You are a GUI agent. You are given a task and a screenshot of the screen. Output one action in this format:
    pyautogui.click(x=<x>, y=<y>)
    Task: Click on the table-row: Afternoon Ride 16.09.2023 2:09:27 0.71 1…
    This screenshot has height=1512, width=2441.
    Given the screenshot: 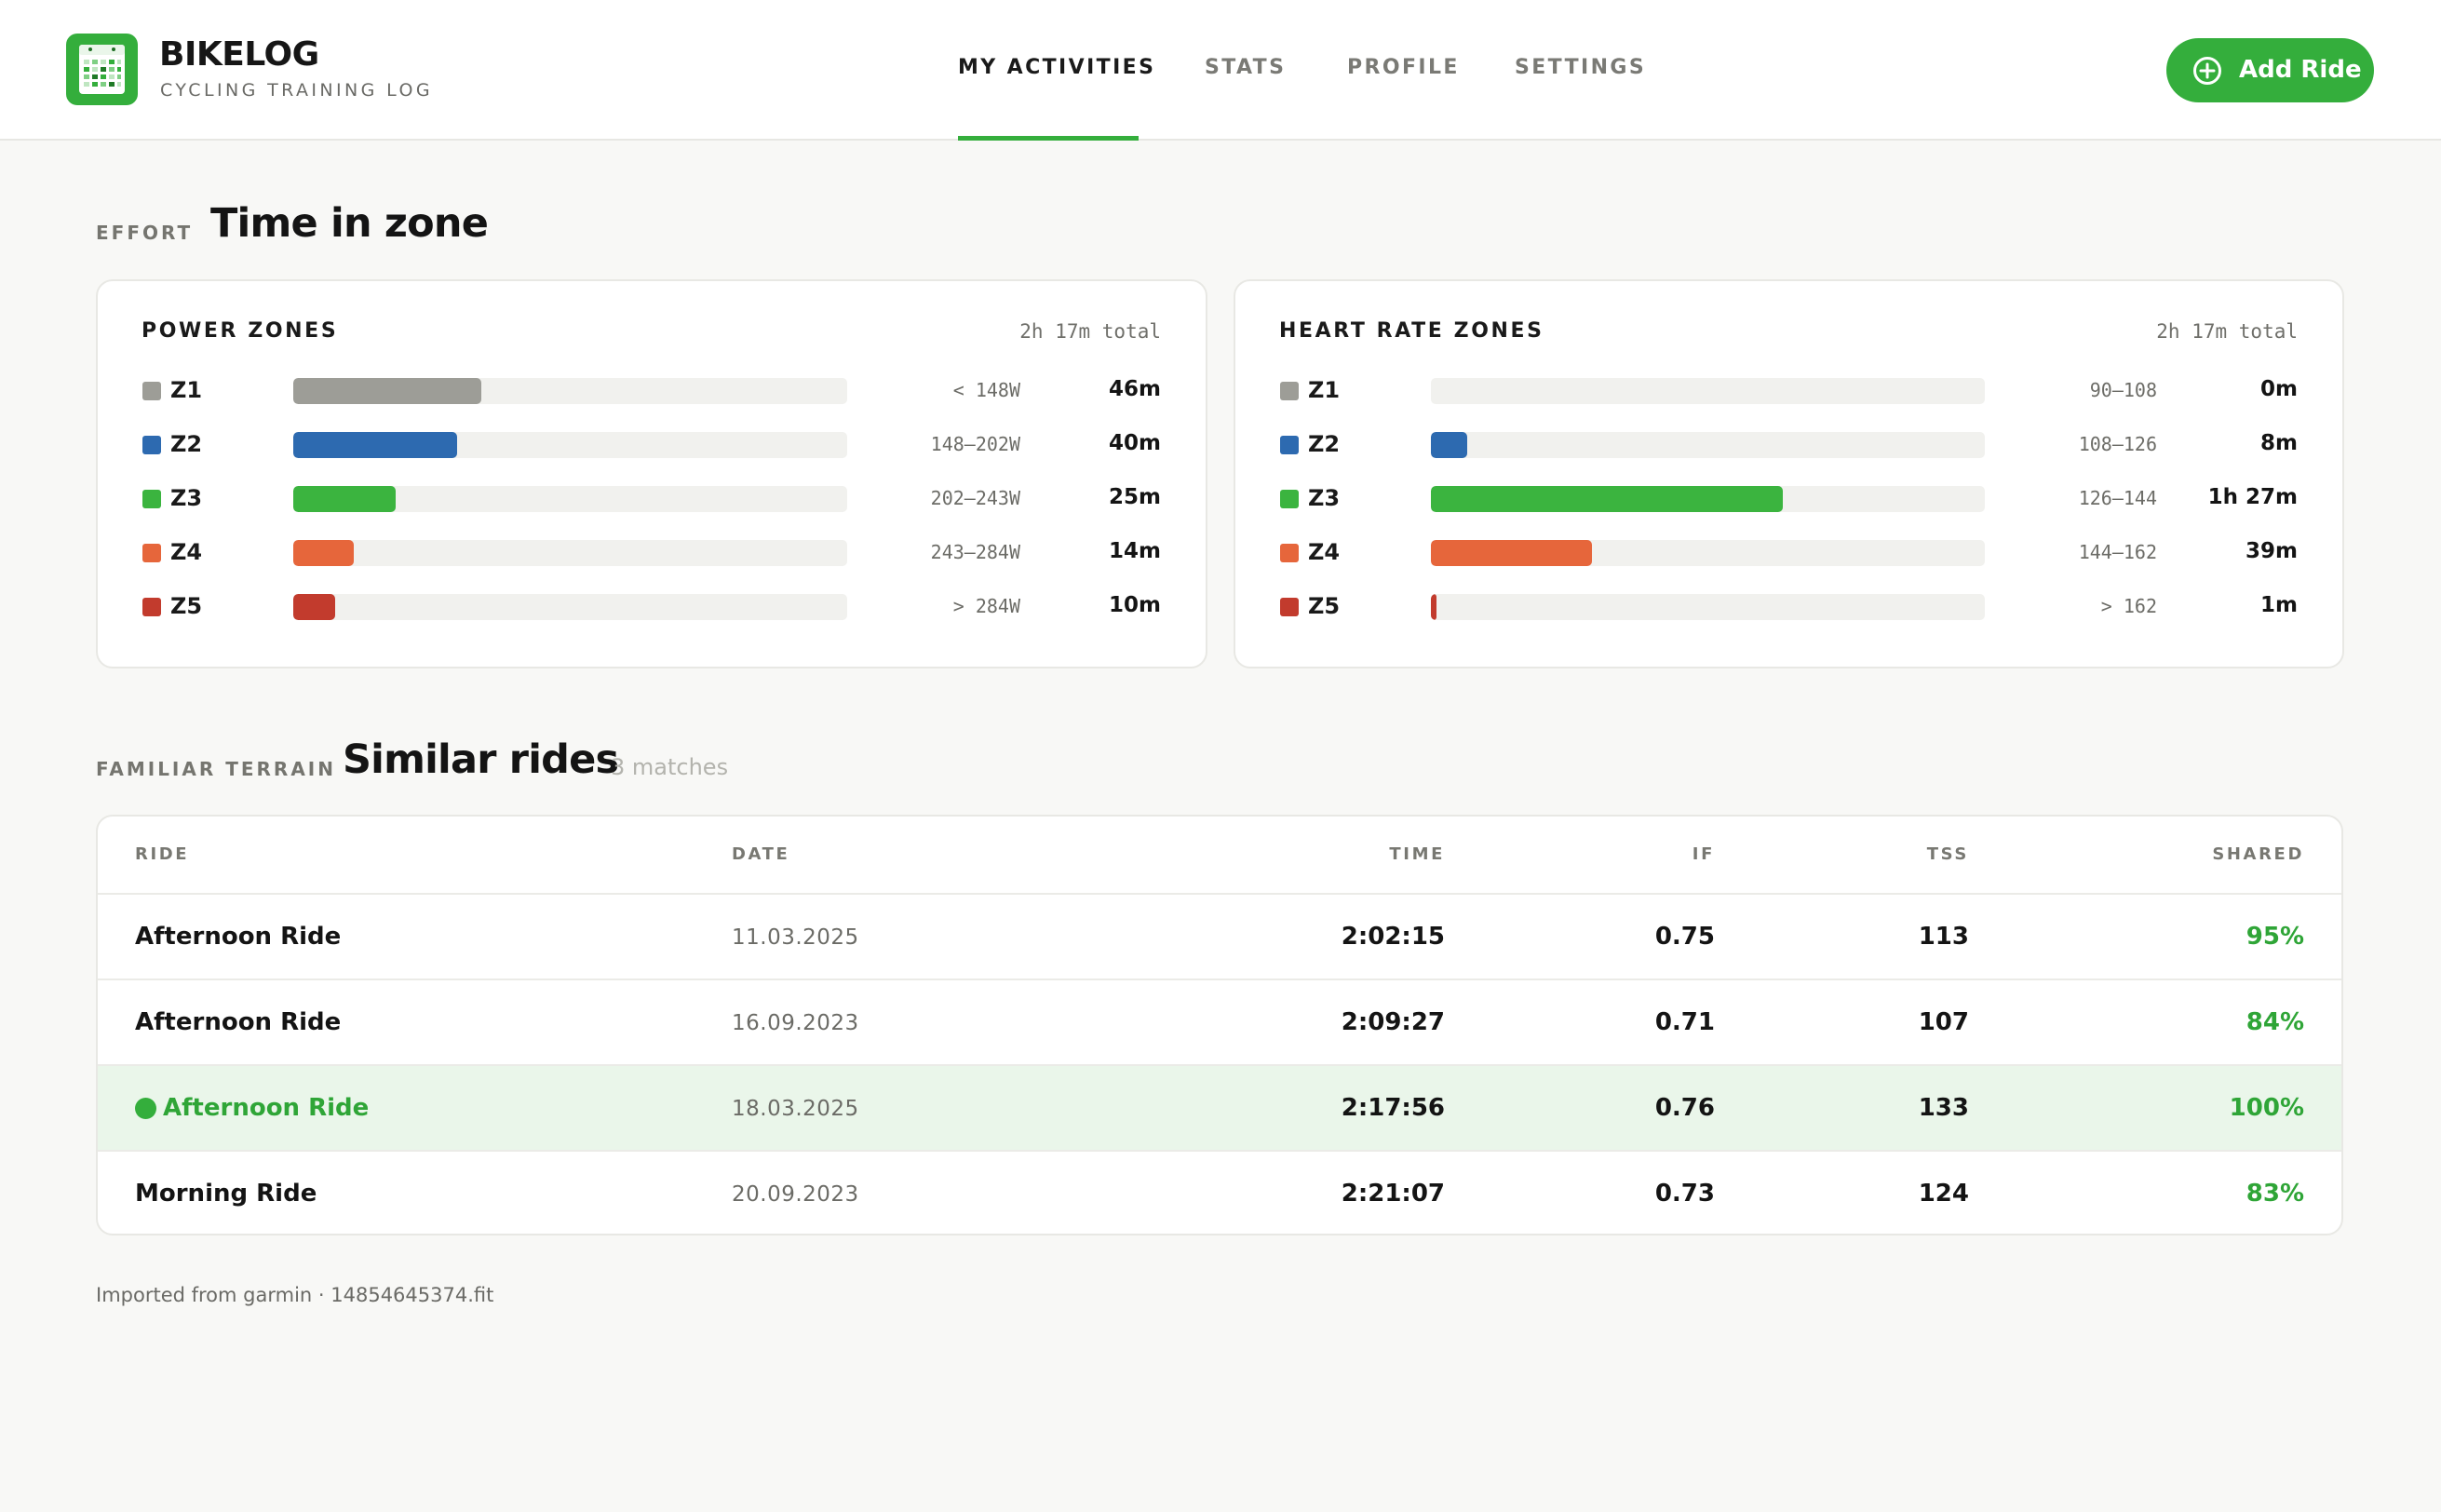 What is the action you would take?
    pyautogui.click(x=1219, y=1023)
    